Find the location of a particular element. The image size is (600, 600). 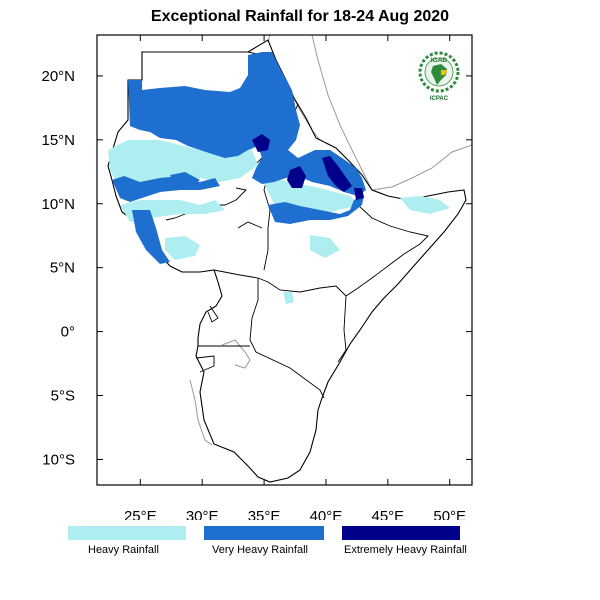

africa-map-icon is located at coordinates (439, 74).